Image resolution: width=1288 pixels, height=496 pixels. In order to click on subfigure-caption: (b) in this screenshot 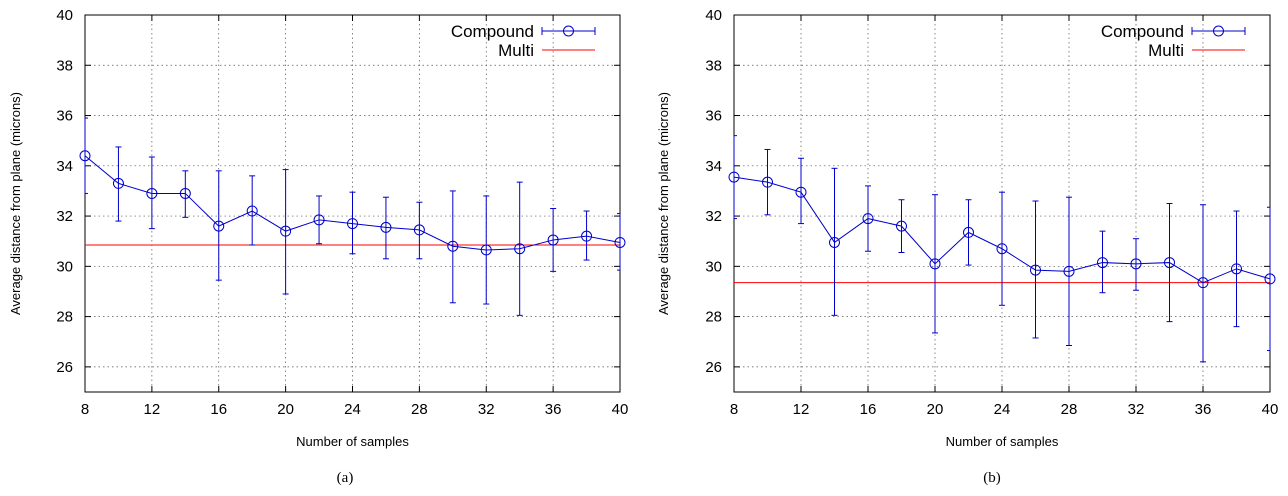, I will do `click(992, 478)`.